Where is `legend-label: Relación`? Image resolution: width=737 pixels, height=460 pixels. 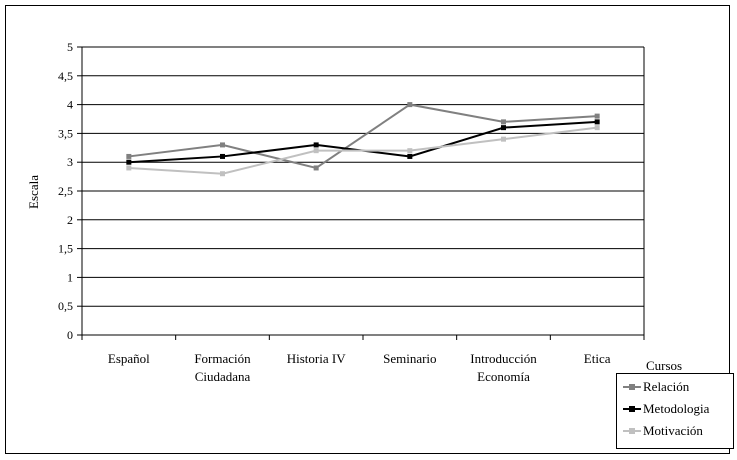 legend-label: Relación is located at coordinates (666, 386).